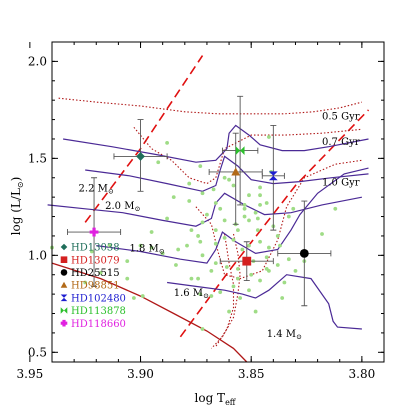  What do you see at coordinates (37, 352) in the screenshot?
I see `y-tick-label: 0.5` at bounding box center [37, 352].